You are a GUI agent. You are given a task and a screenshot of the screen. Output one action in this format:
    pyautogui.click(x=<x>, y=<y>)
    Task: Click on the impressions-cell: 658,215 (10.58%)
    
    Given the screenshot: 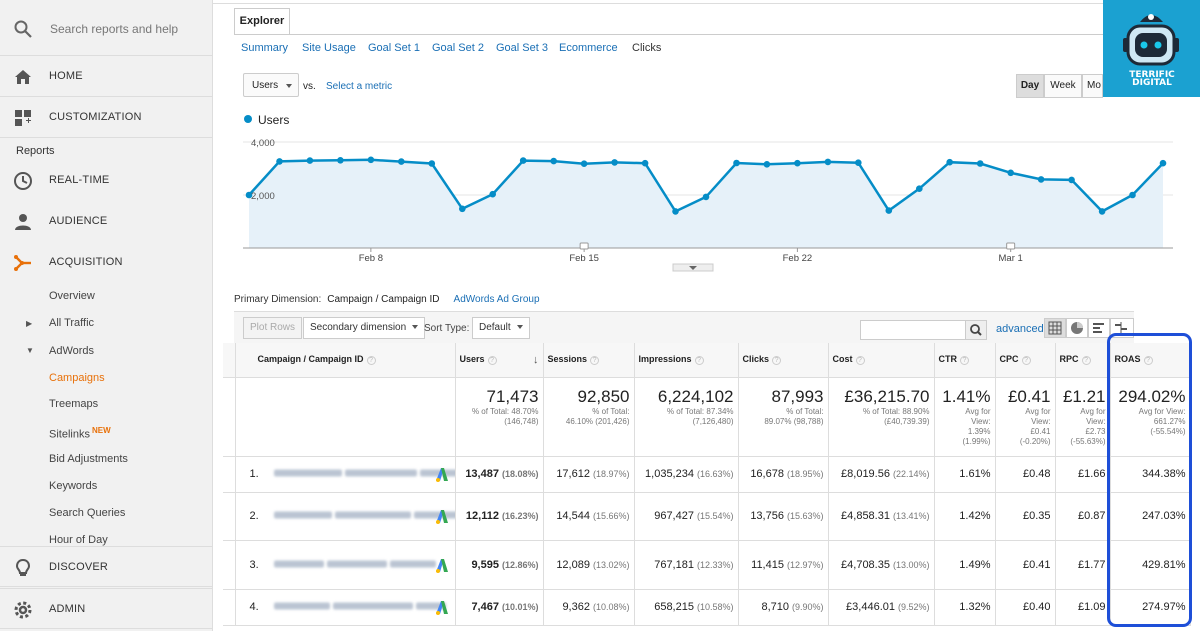 What is the action you would take?
    pyautogui.click(x=686, y=607)
    